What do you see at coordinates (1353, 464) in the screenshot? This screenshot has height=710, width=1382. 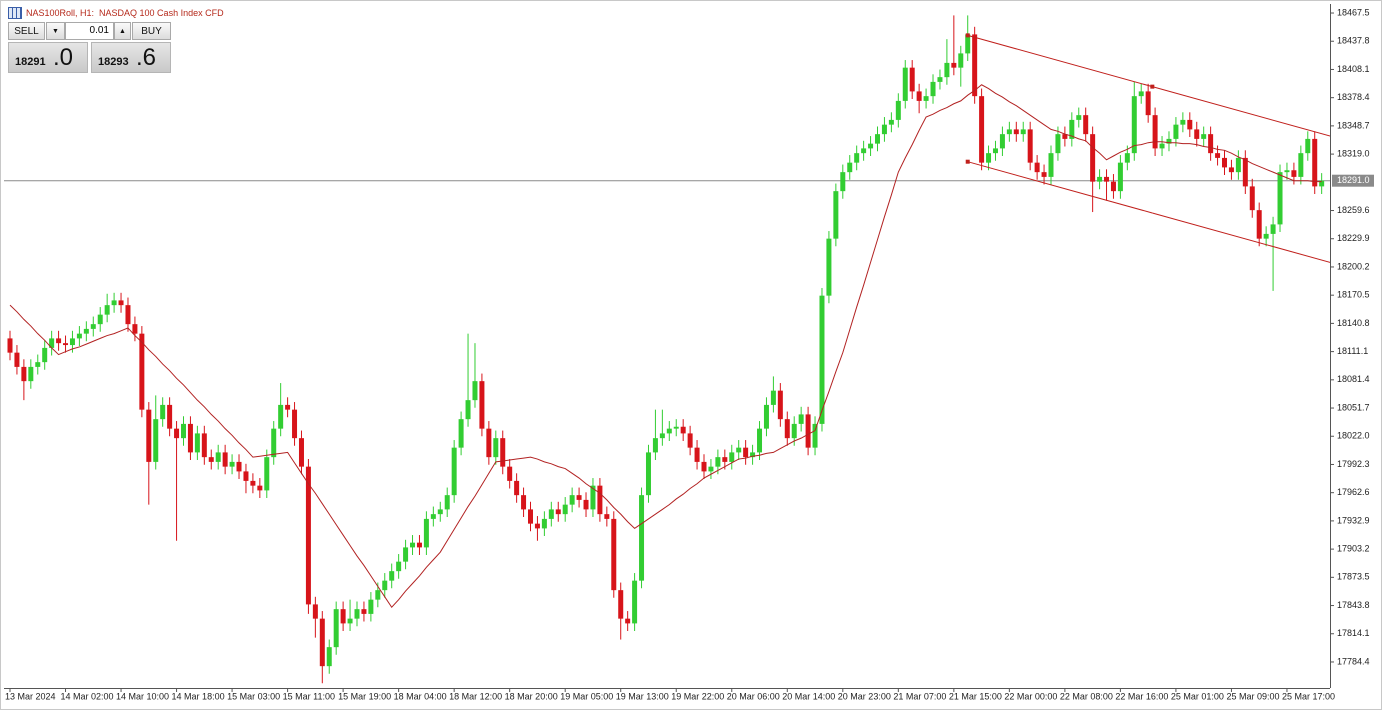 I see `y-tick-label: 17992.3` at bounding box center [1353, 464].